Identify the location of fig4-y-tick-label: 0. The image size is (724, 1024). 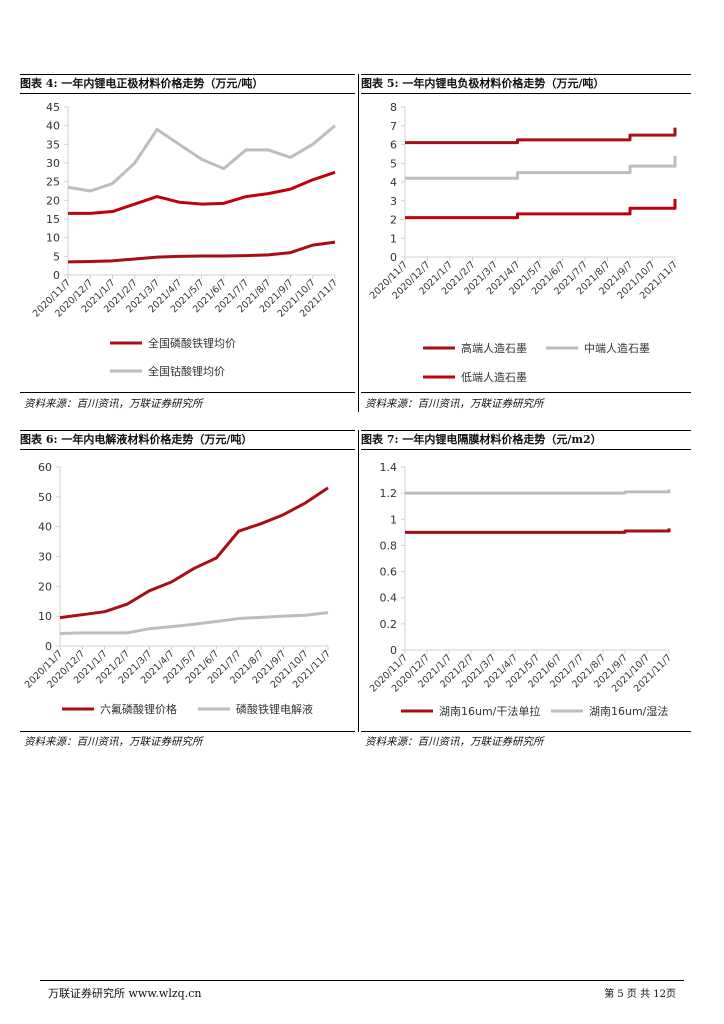
(56, 275).